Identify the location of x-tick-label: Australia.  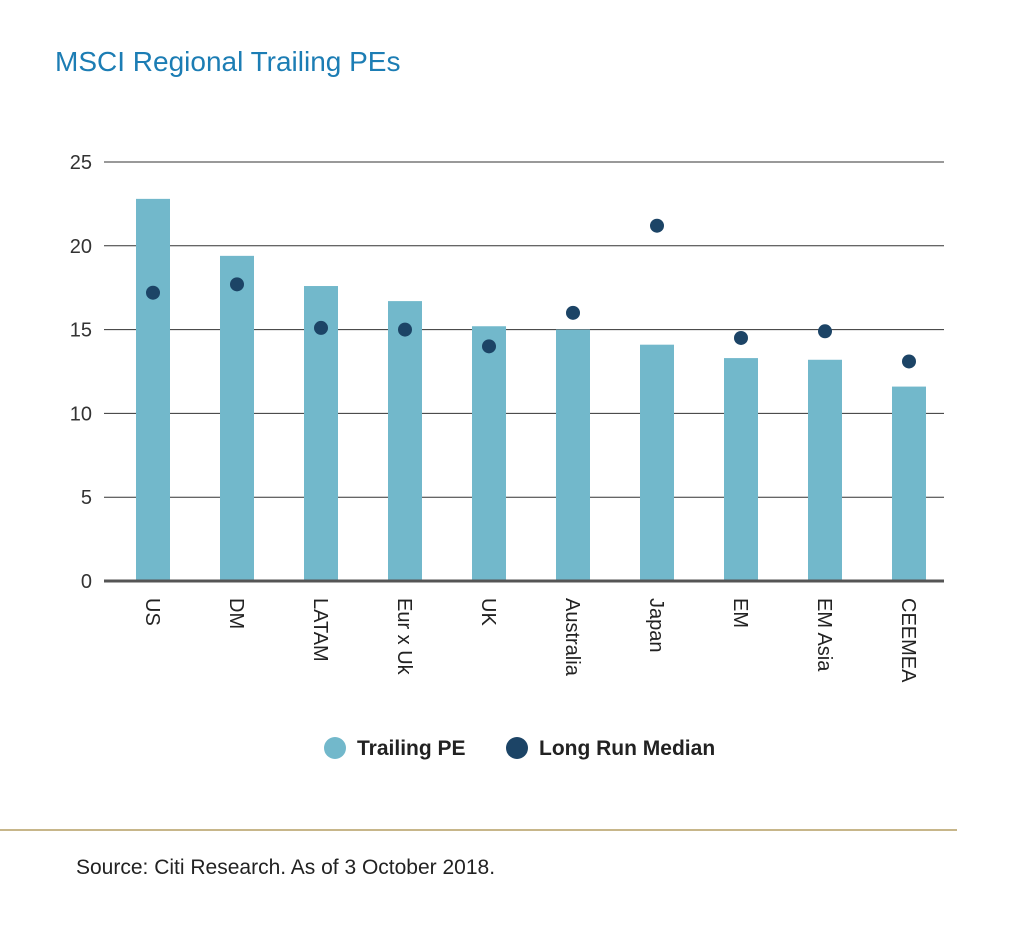
(572, 637).